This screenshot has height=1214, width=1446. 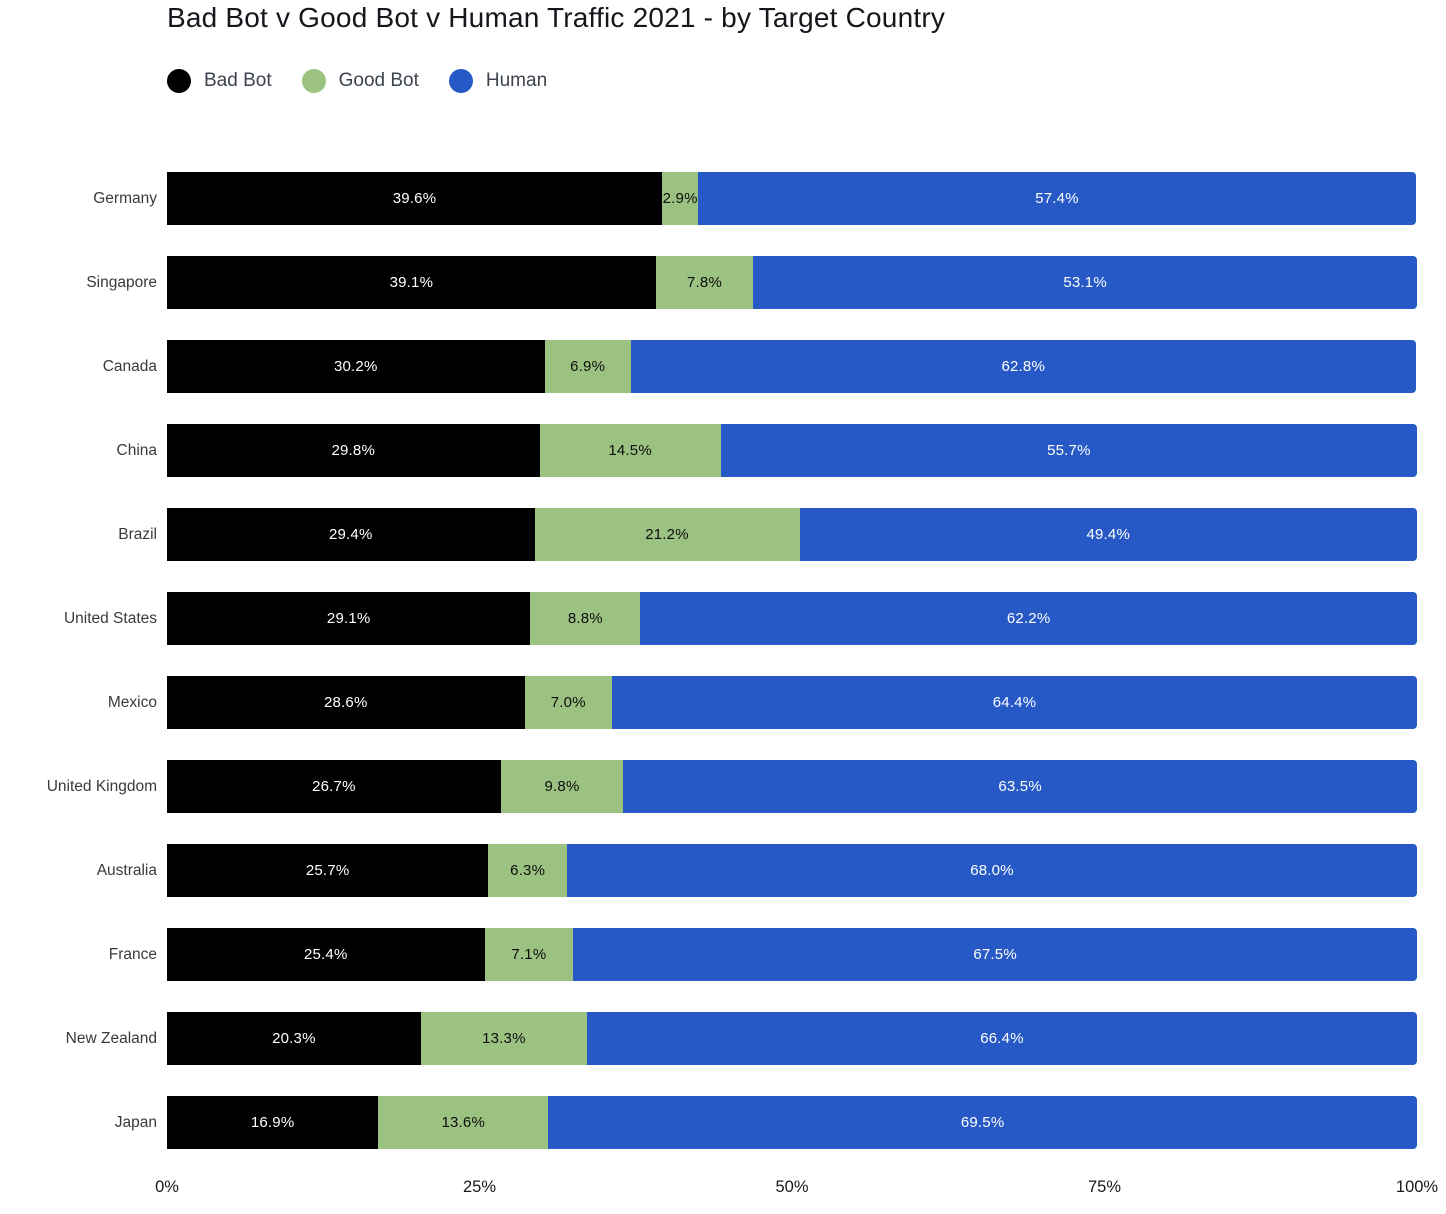 I want to click on category-label: Germany, so click(x=125, y=198).